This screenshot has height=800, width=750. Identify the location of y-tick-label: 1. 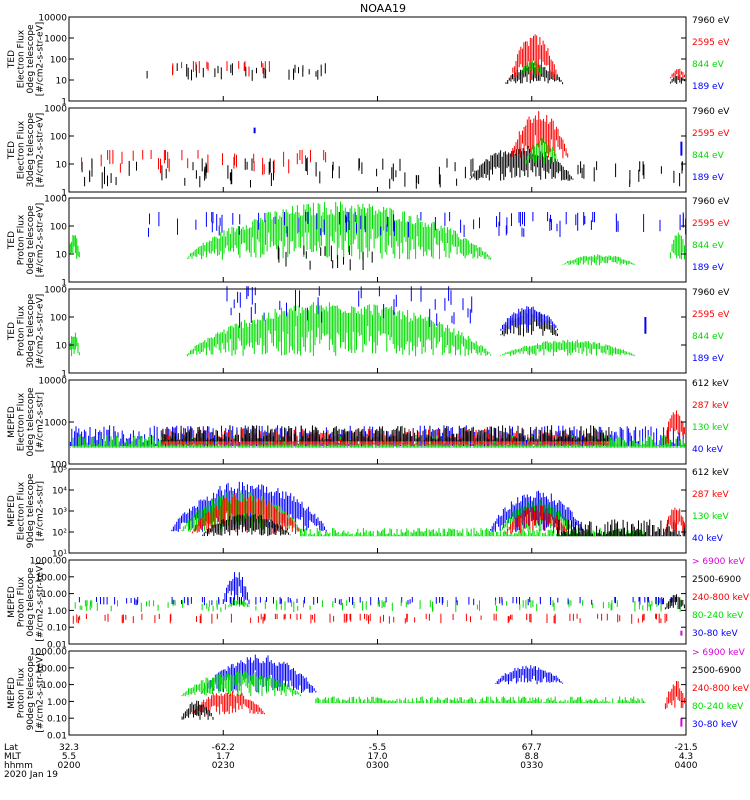
(64, 375).